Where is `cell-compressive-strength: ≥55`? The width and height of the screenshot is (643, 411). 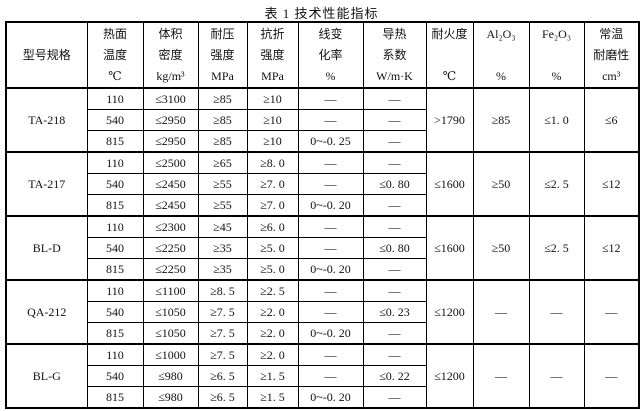 cell-compressive-strength: ≥55 is located at coordinates (222, 205).